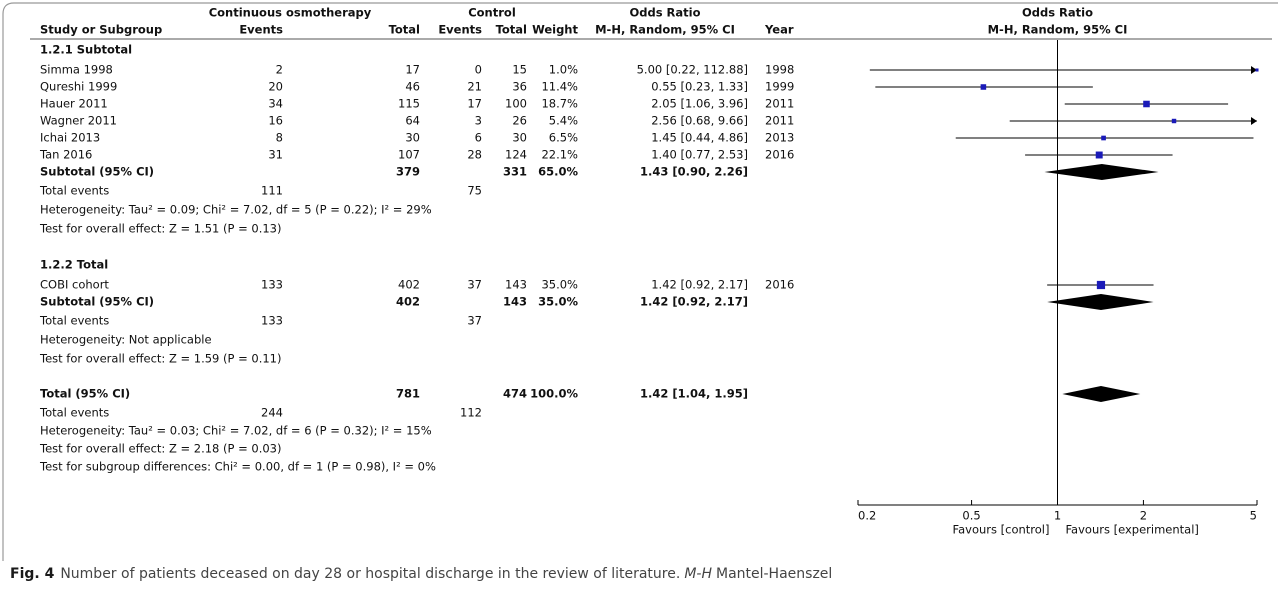 The height and width of the screenshot is (590, 1281). Describe the element at coordinates (1001, 530) in the screenshot. I see `favours-left: Favours [control]` at that location.